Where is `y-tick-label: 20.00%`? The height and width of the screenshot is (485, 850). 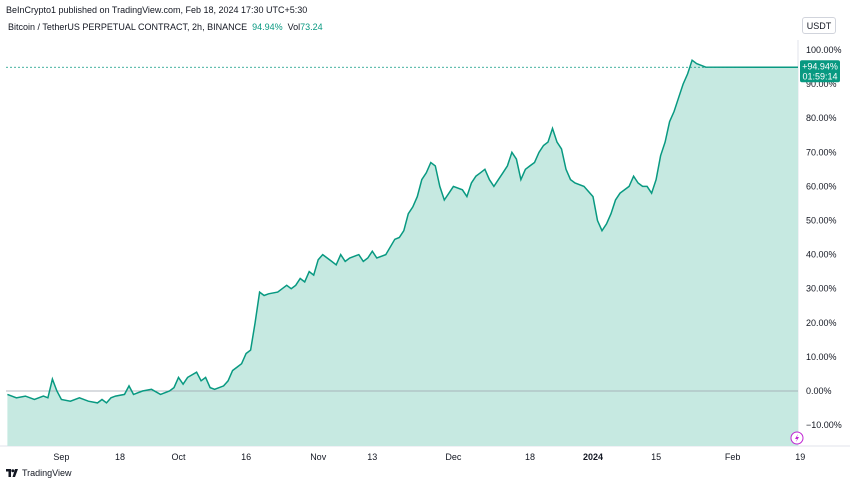 y-tick-label: 20.00% is located at coordinates (821, 323).